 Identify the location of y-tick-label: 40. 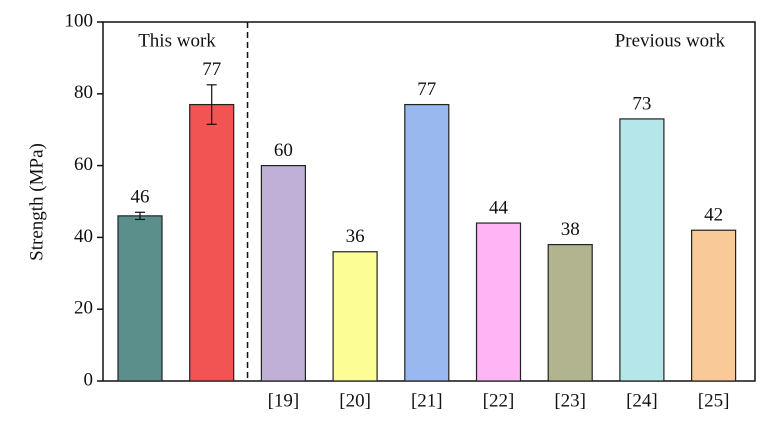
(83, 236).